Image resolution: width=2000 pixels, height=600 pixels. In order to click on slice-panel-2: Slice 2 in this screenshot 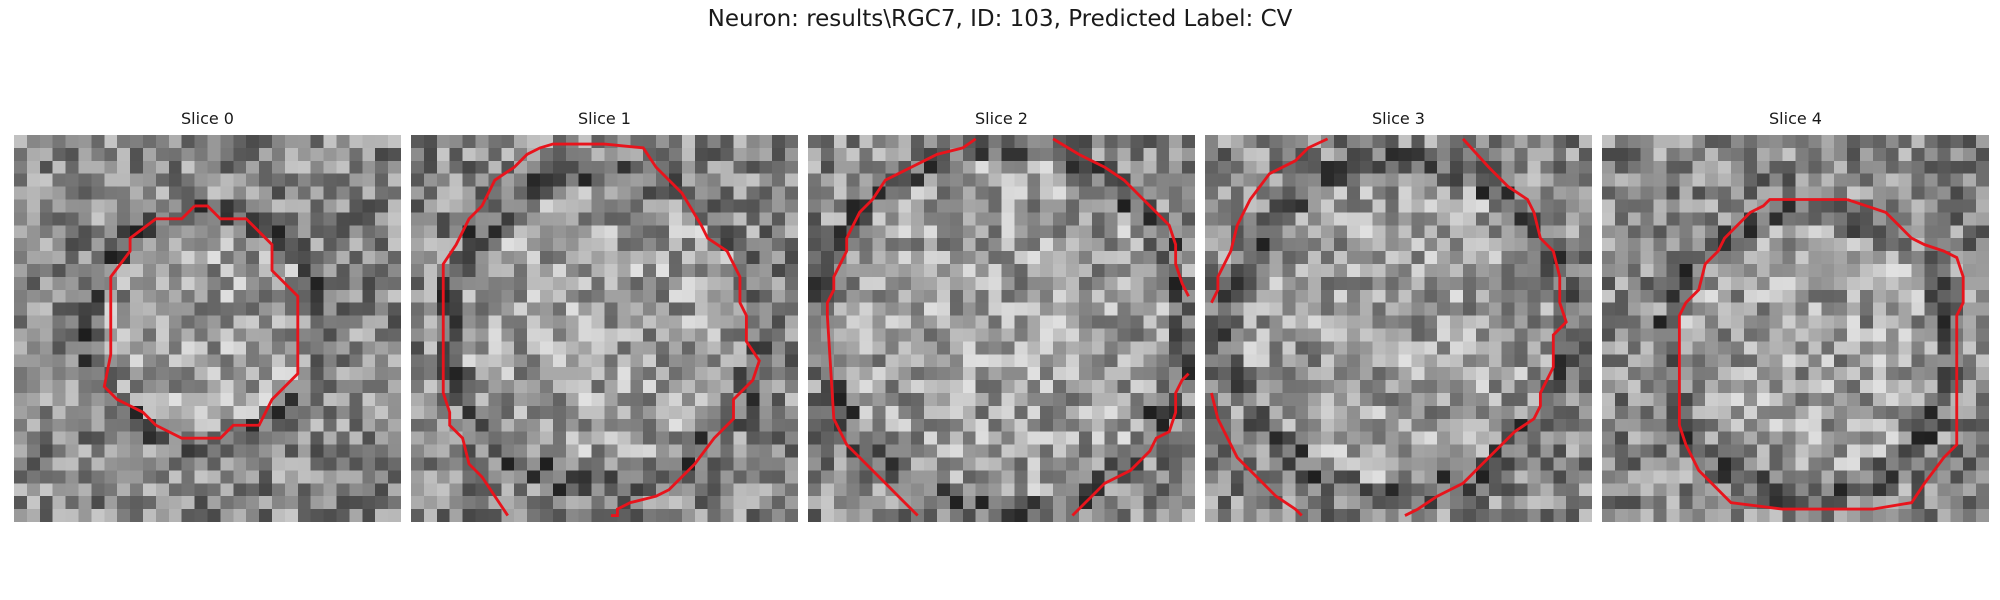, I will do `click(1001, 314)`.